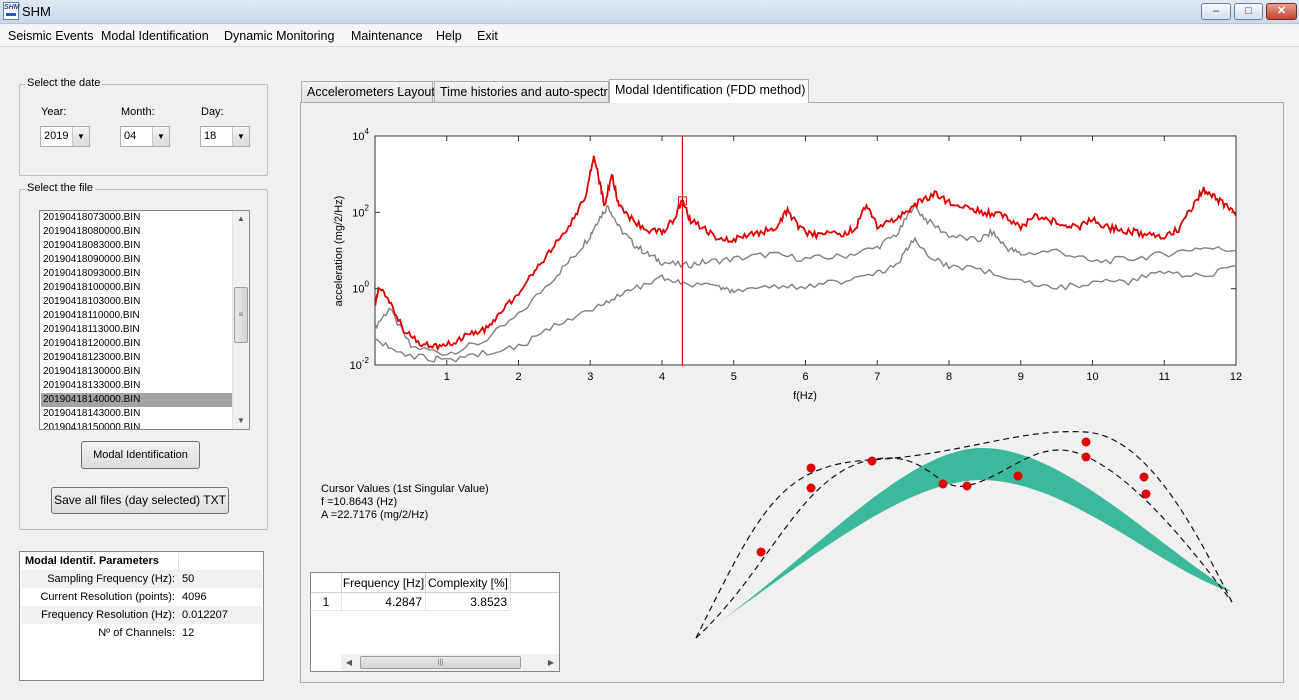 The image size is (1299, 700). Describe the element at coordinates (440, 662) in the screenshot. I see `scroll-thumb: |||` at that location.